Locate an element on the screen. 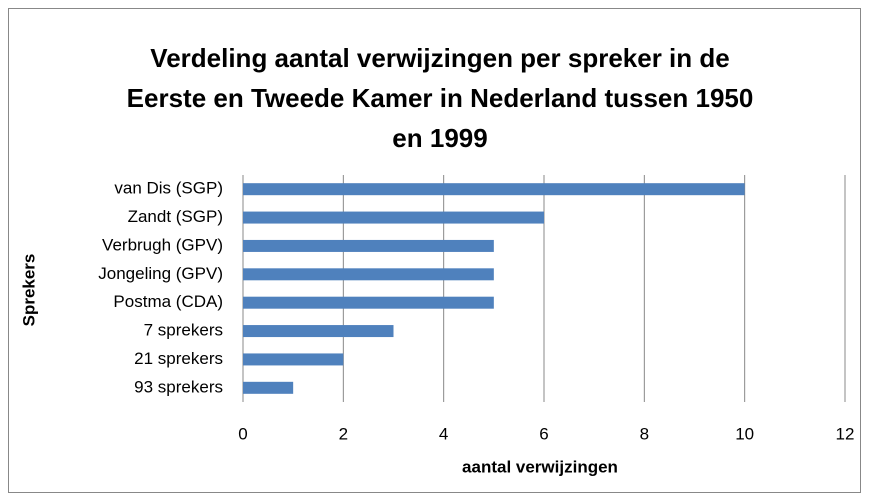  y-tick-label: Postma (CDA) is located at coordinates (168, 301).